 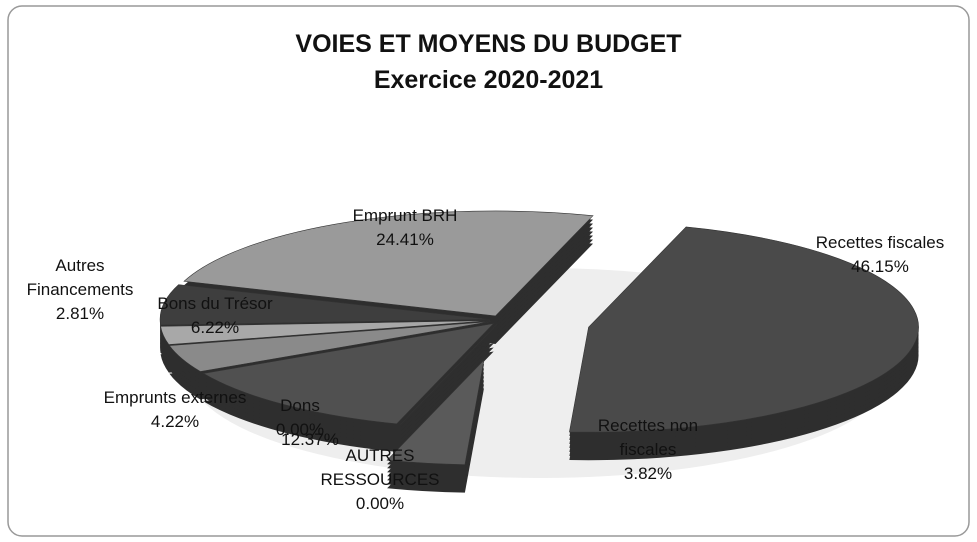 I want to click on label-name: Bons du Trésor, so click(x=215, y=303).